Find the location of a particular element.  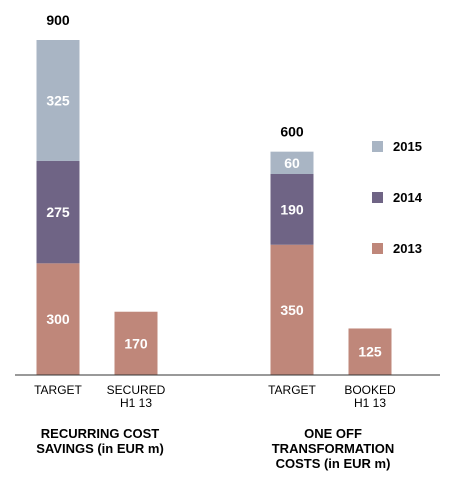

data-label: 60 is located at coordinates (292, 163).